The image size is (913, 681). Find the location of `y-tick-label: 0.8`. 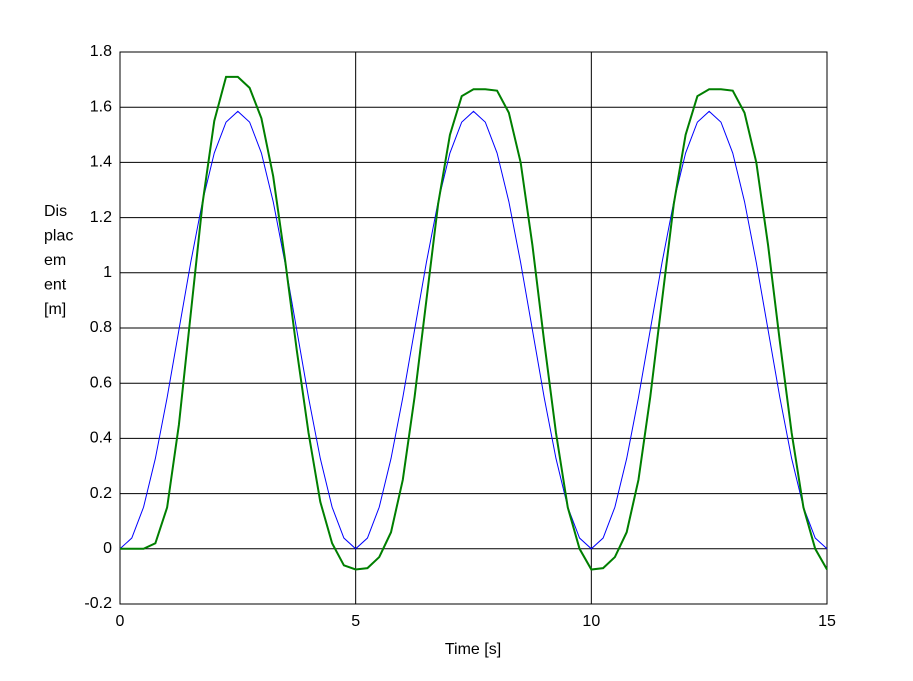

y-tick-label: 0.8 is located at coordinates (101, 327).